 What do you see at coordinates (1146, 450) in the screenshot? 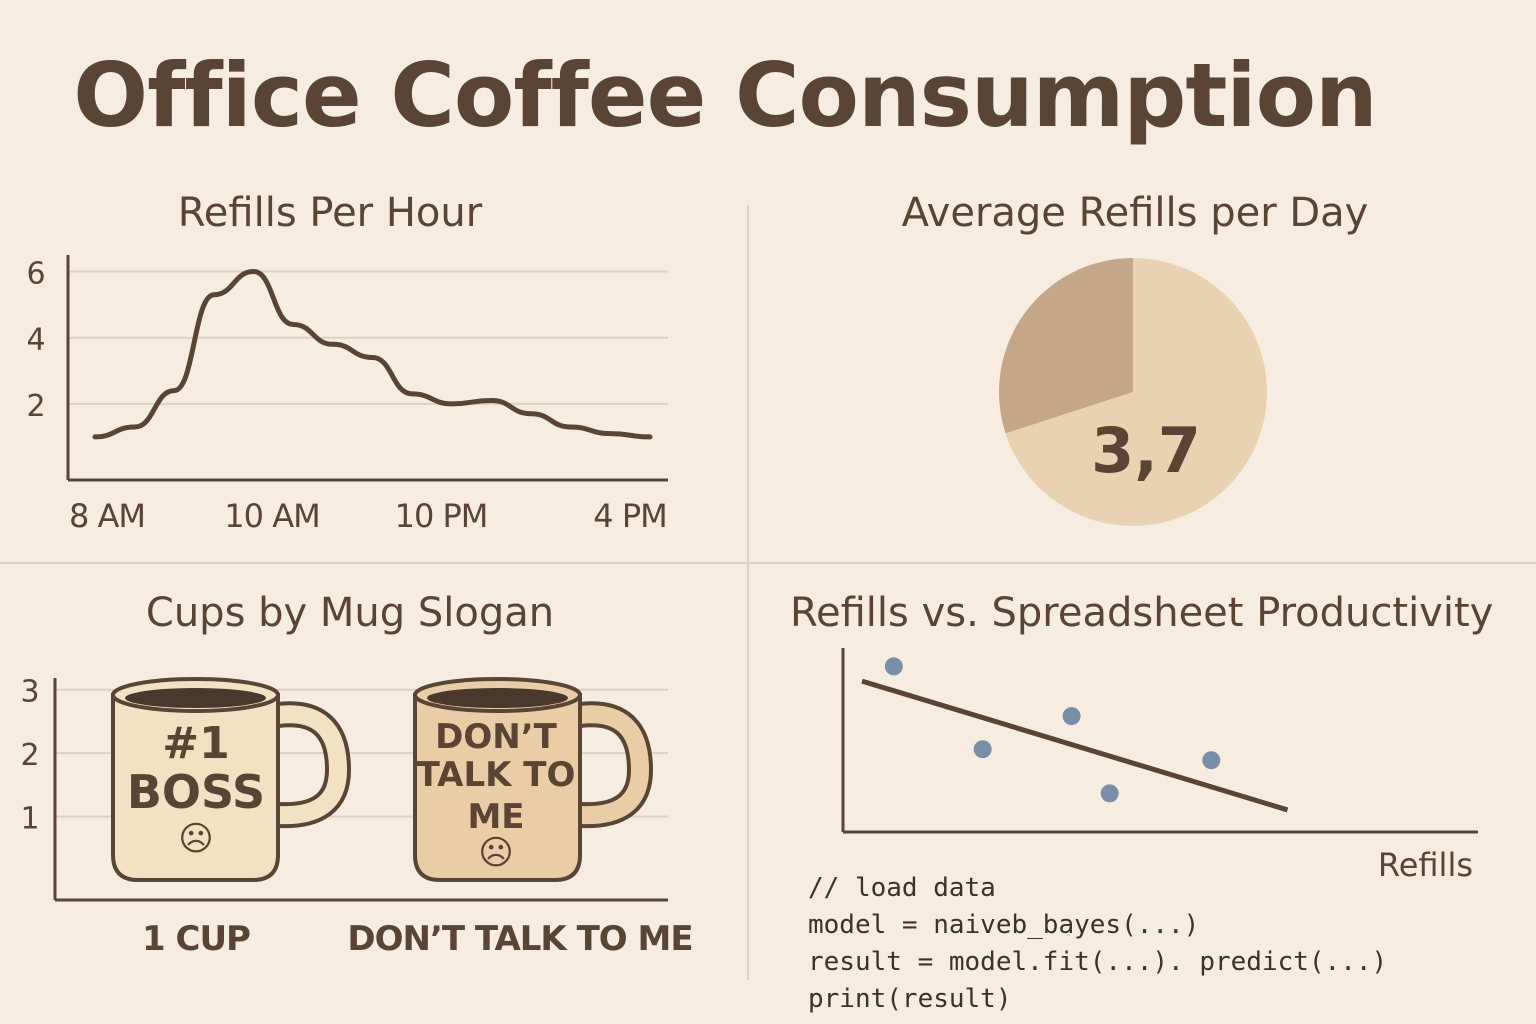
I see `pie-center-label: 3,7` at bounding box center [1146, 450].